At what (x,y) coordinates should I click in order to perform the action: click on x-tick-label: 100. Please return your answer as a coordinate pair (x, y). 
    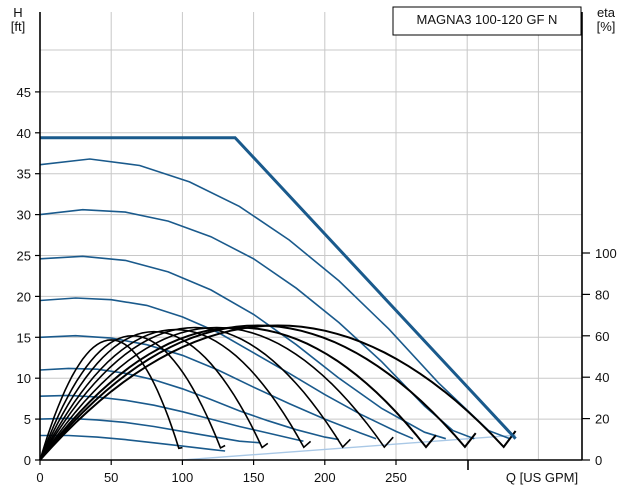
    Looking at the image, I should click on (183, 477).